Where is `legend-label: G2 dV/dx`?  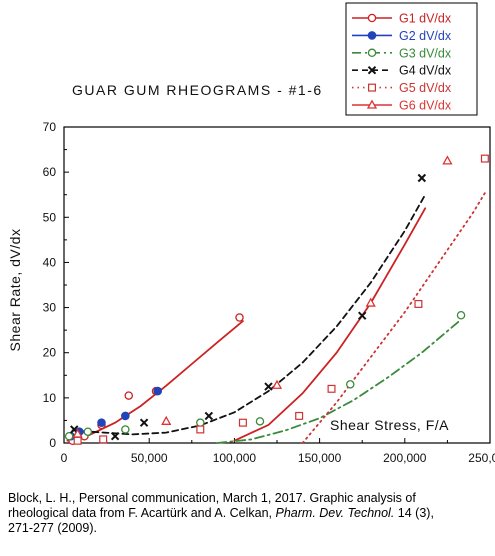 legend-label: G2 dV/dx is located at coordinates (425, 36).